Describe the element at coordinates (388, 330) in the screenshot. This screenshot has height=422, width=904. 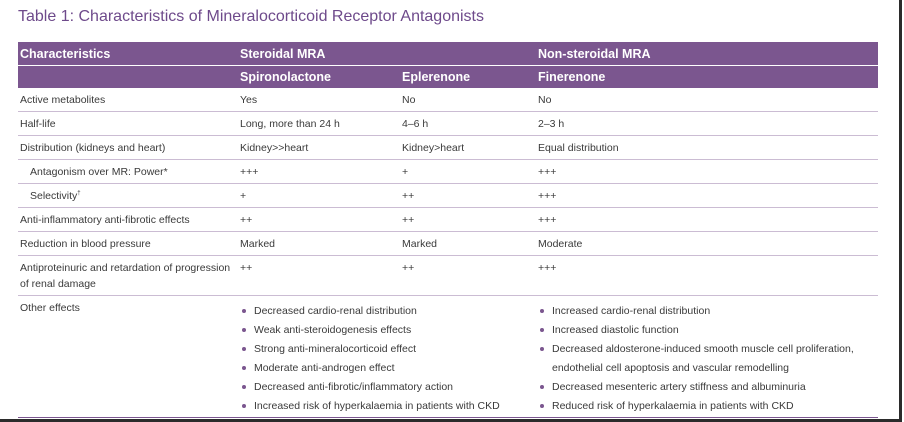
I see `list-item: Weak anti-steroidogenesis effects` at that location.